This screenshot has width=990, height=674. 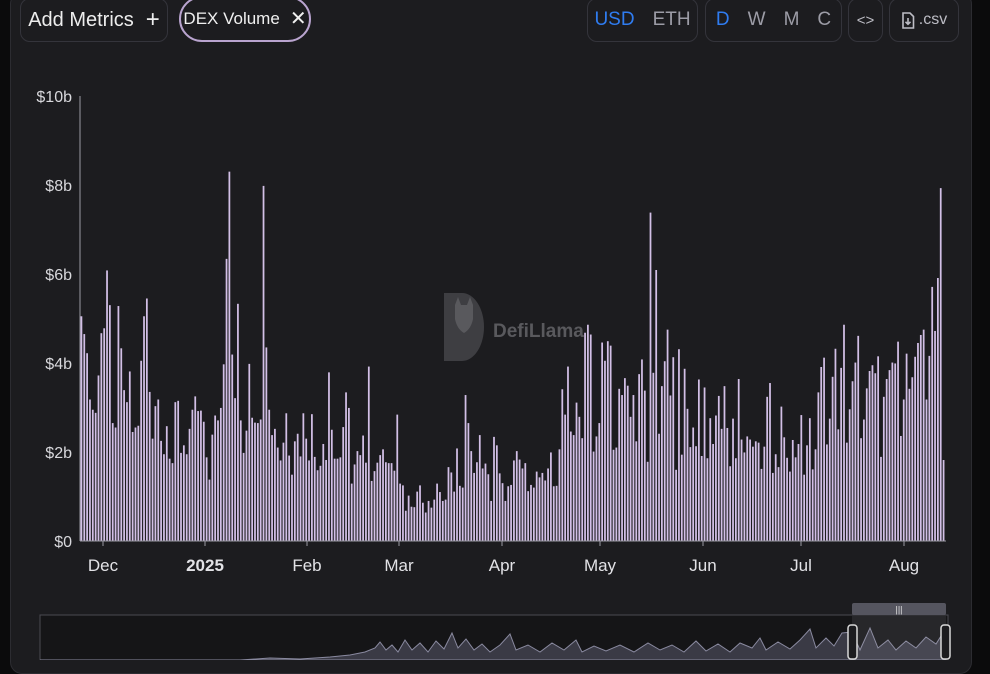 What do you see at coordinates (824, 19) in the screenshot?
I see `period-cumulative: C` at bounding box center [824, 19].